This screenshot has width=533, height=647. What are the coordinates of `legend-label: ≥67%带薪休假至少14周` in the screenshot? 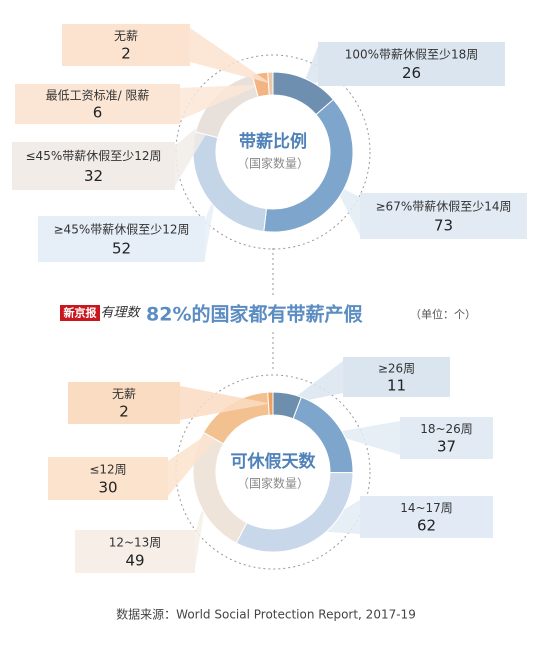 It's located at (444, 206).